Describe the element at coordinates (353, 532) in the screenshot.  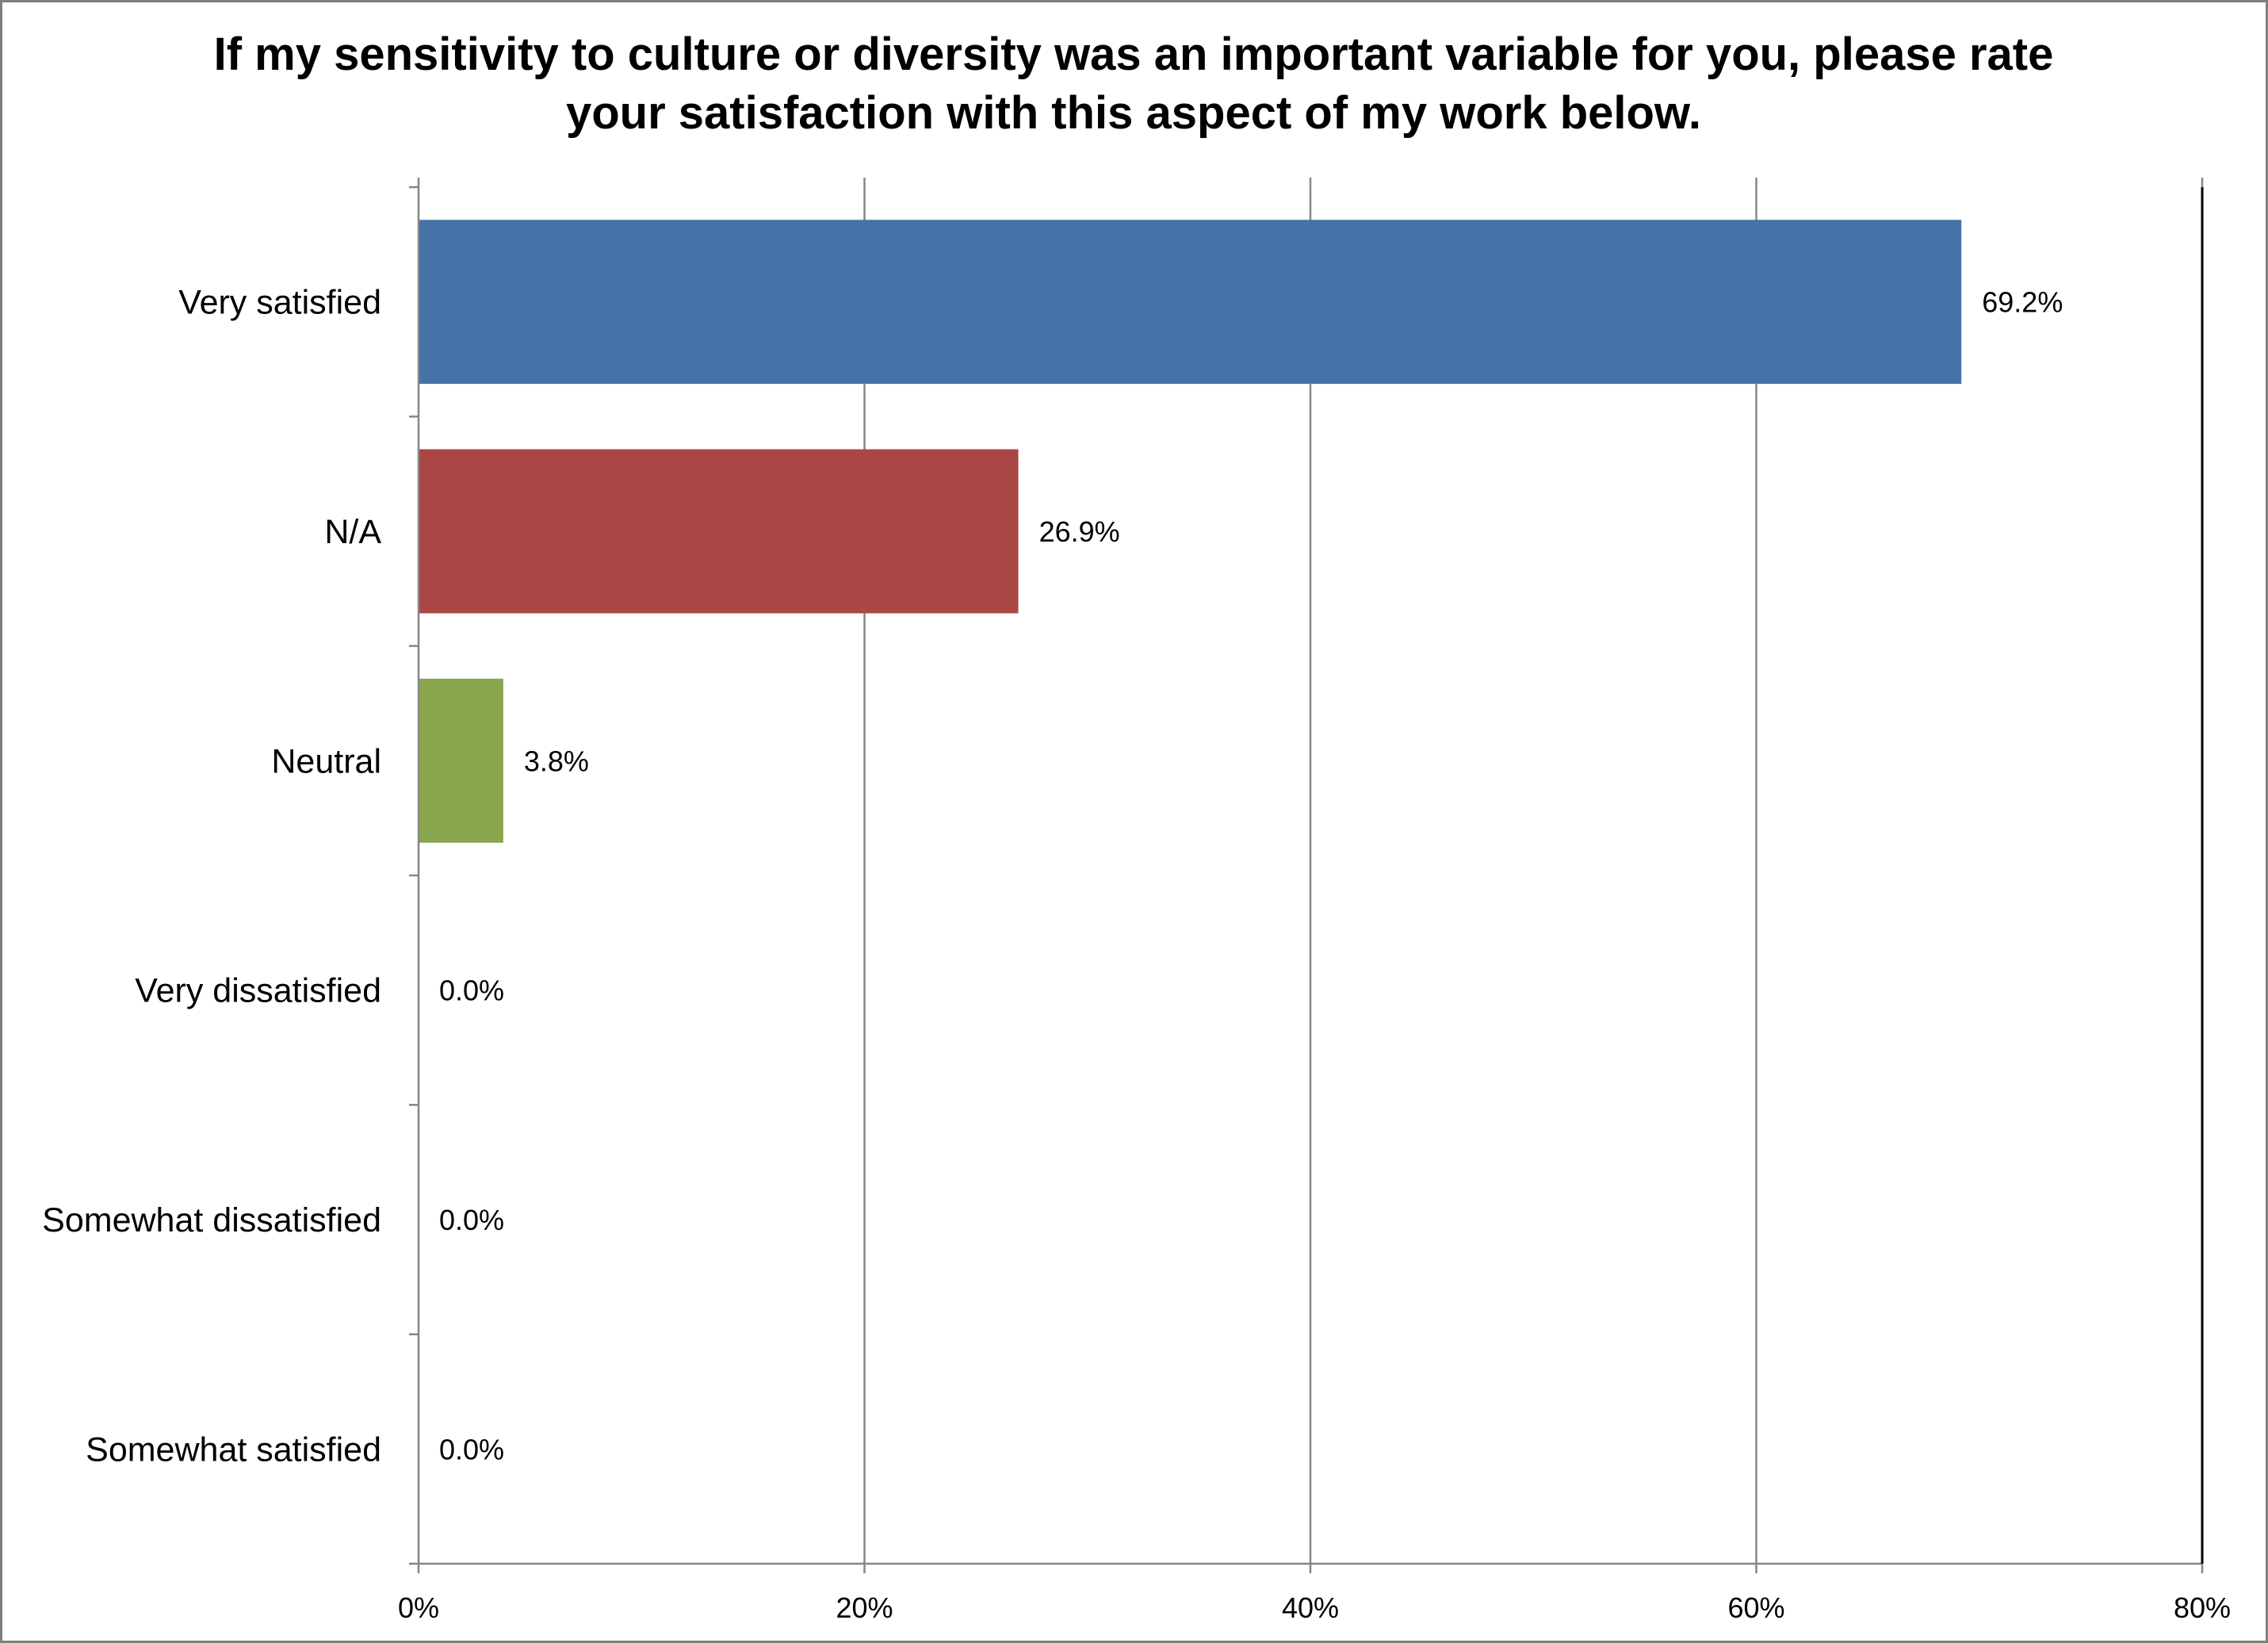
I see `category-label: N/A` at that location.